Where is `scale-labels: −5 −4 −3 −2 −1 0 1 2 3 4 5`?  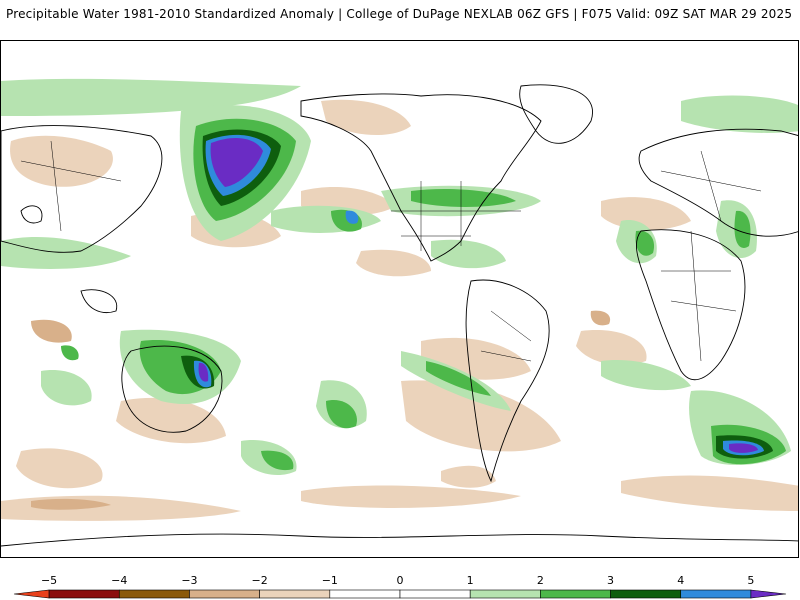 scale-labels: −5 −4 −3 −2 −1 0 1 2 3 4 5 is located at coordinates (397, 580).